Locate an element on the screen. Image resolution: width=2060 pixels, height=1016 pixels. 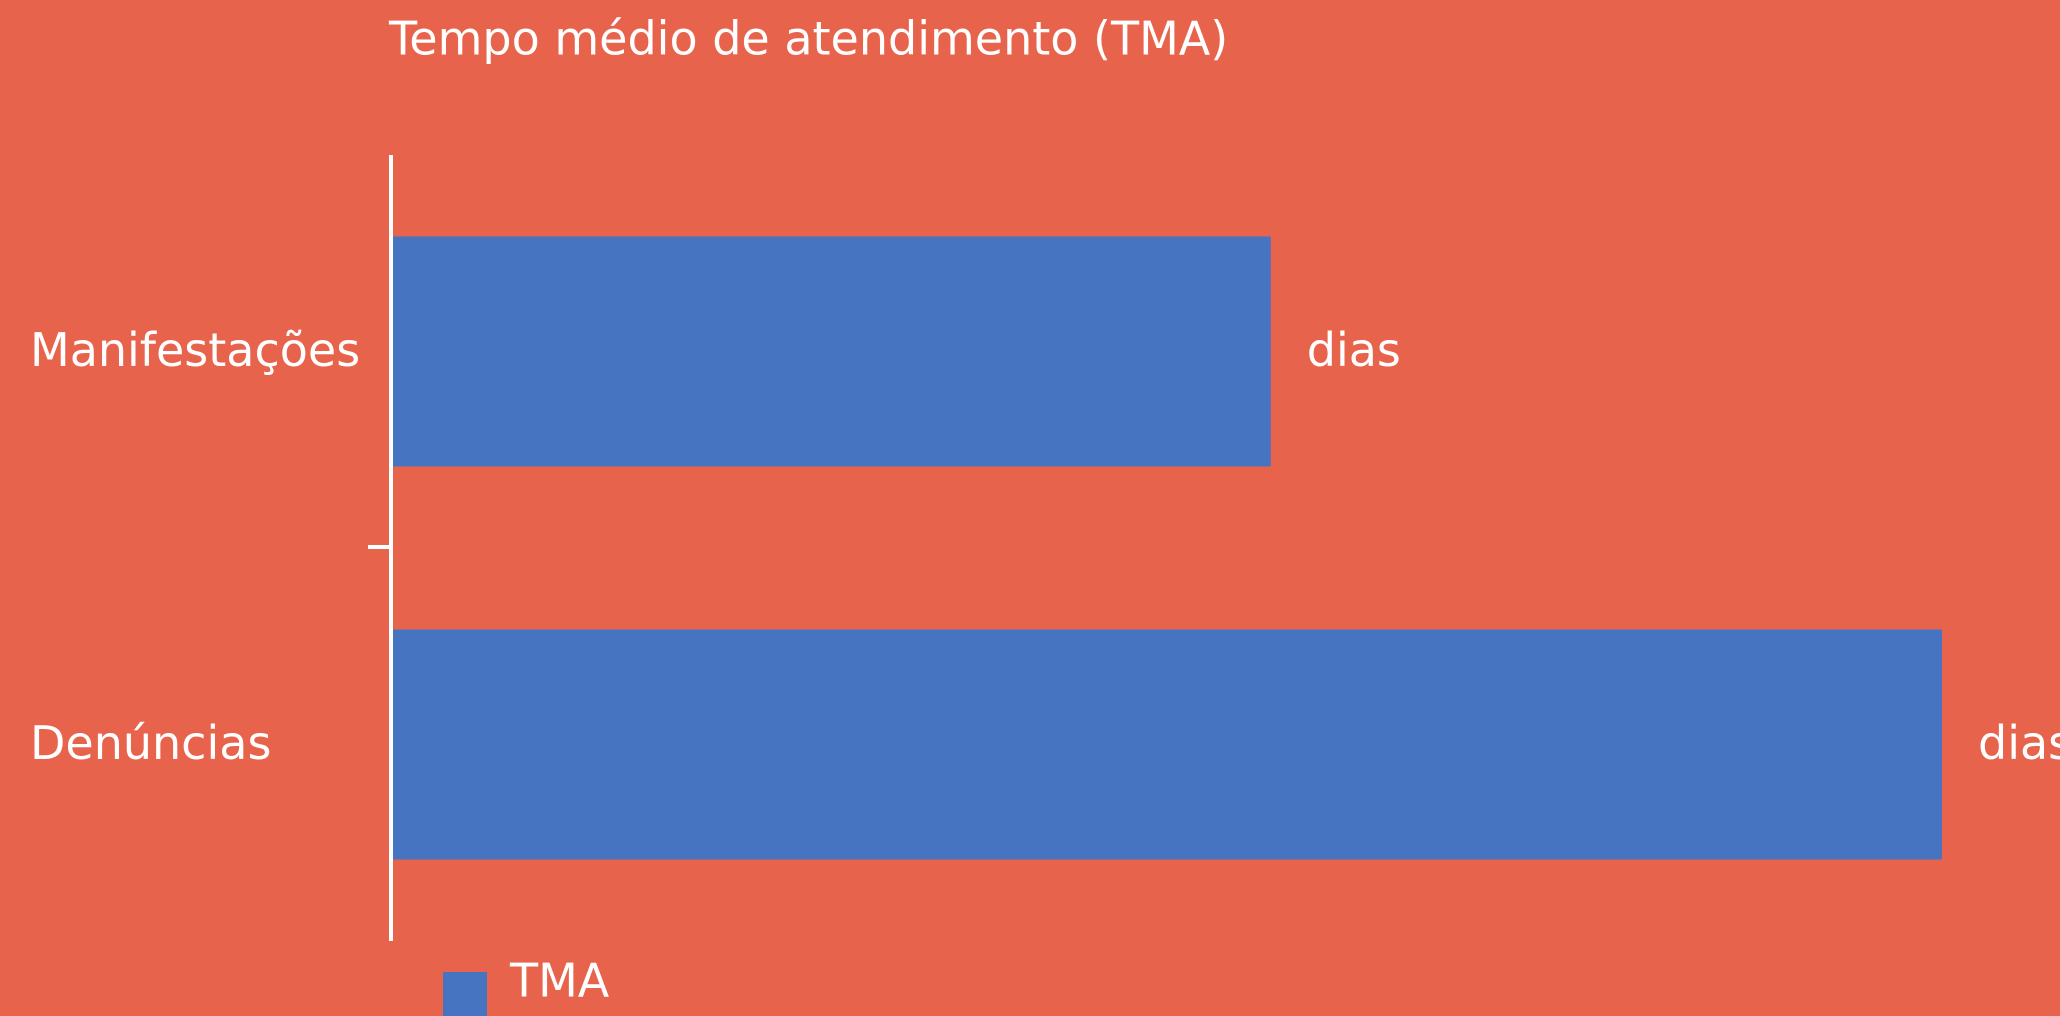
chart-title: Tempo médio de atendimento (TMA) is located at coordinates (808, 39).